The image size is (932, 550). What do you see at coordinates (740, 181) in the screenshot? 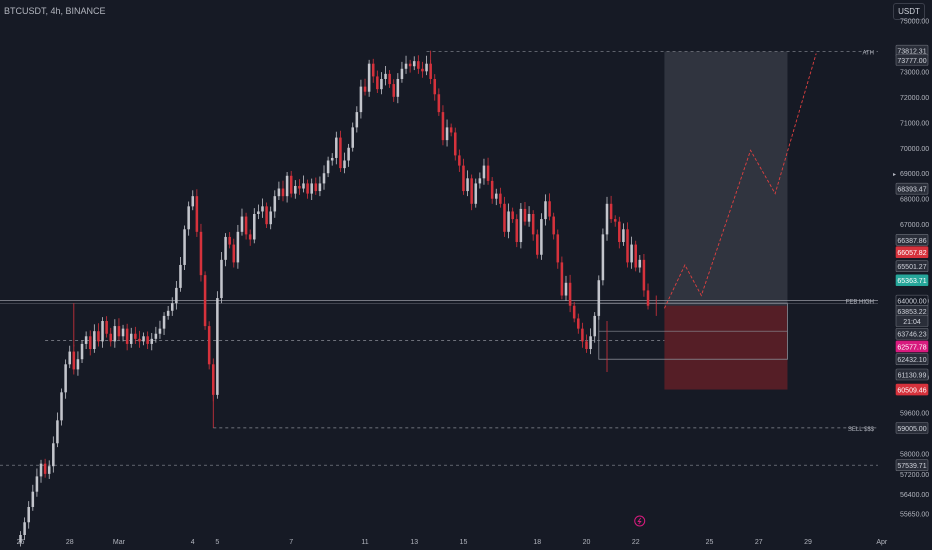
I see `projection-path` at bounding box center [740, 181].